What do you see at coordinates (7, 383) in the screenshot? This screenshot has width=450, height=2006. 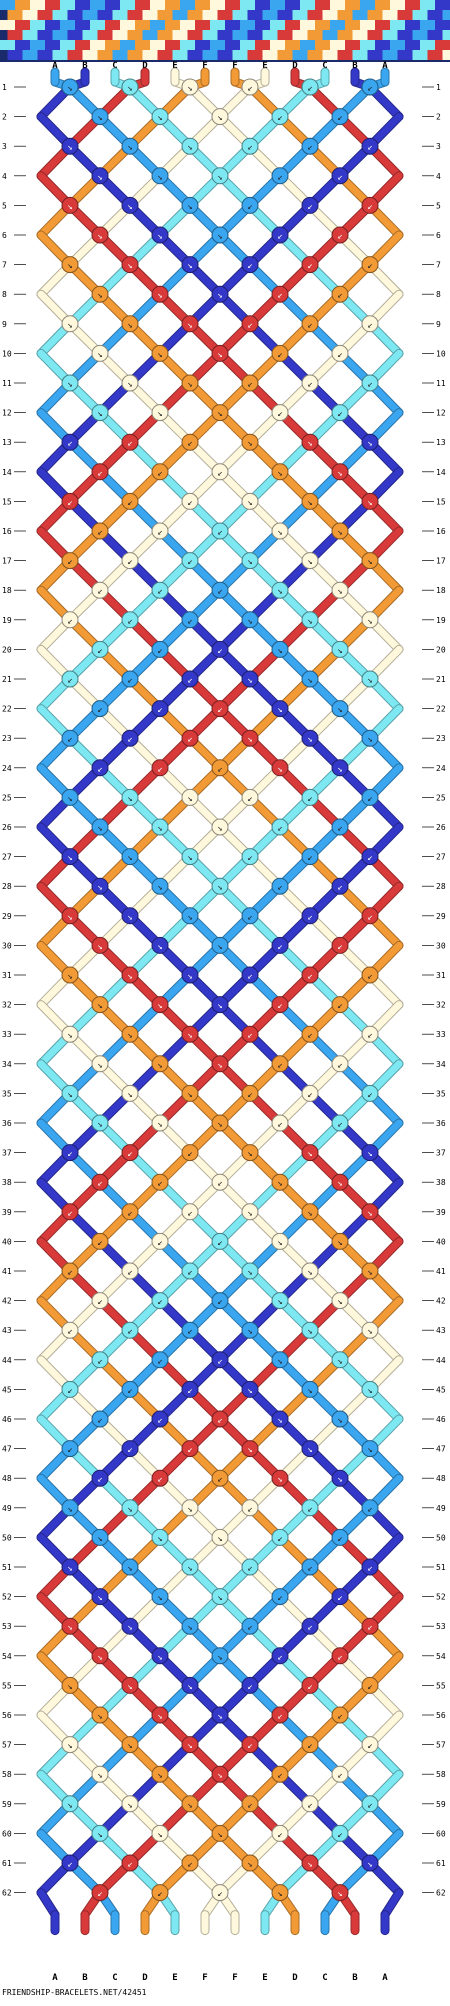 I see `row-number-left: 11` at bounding box center [7, 383].